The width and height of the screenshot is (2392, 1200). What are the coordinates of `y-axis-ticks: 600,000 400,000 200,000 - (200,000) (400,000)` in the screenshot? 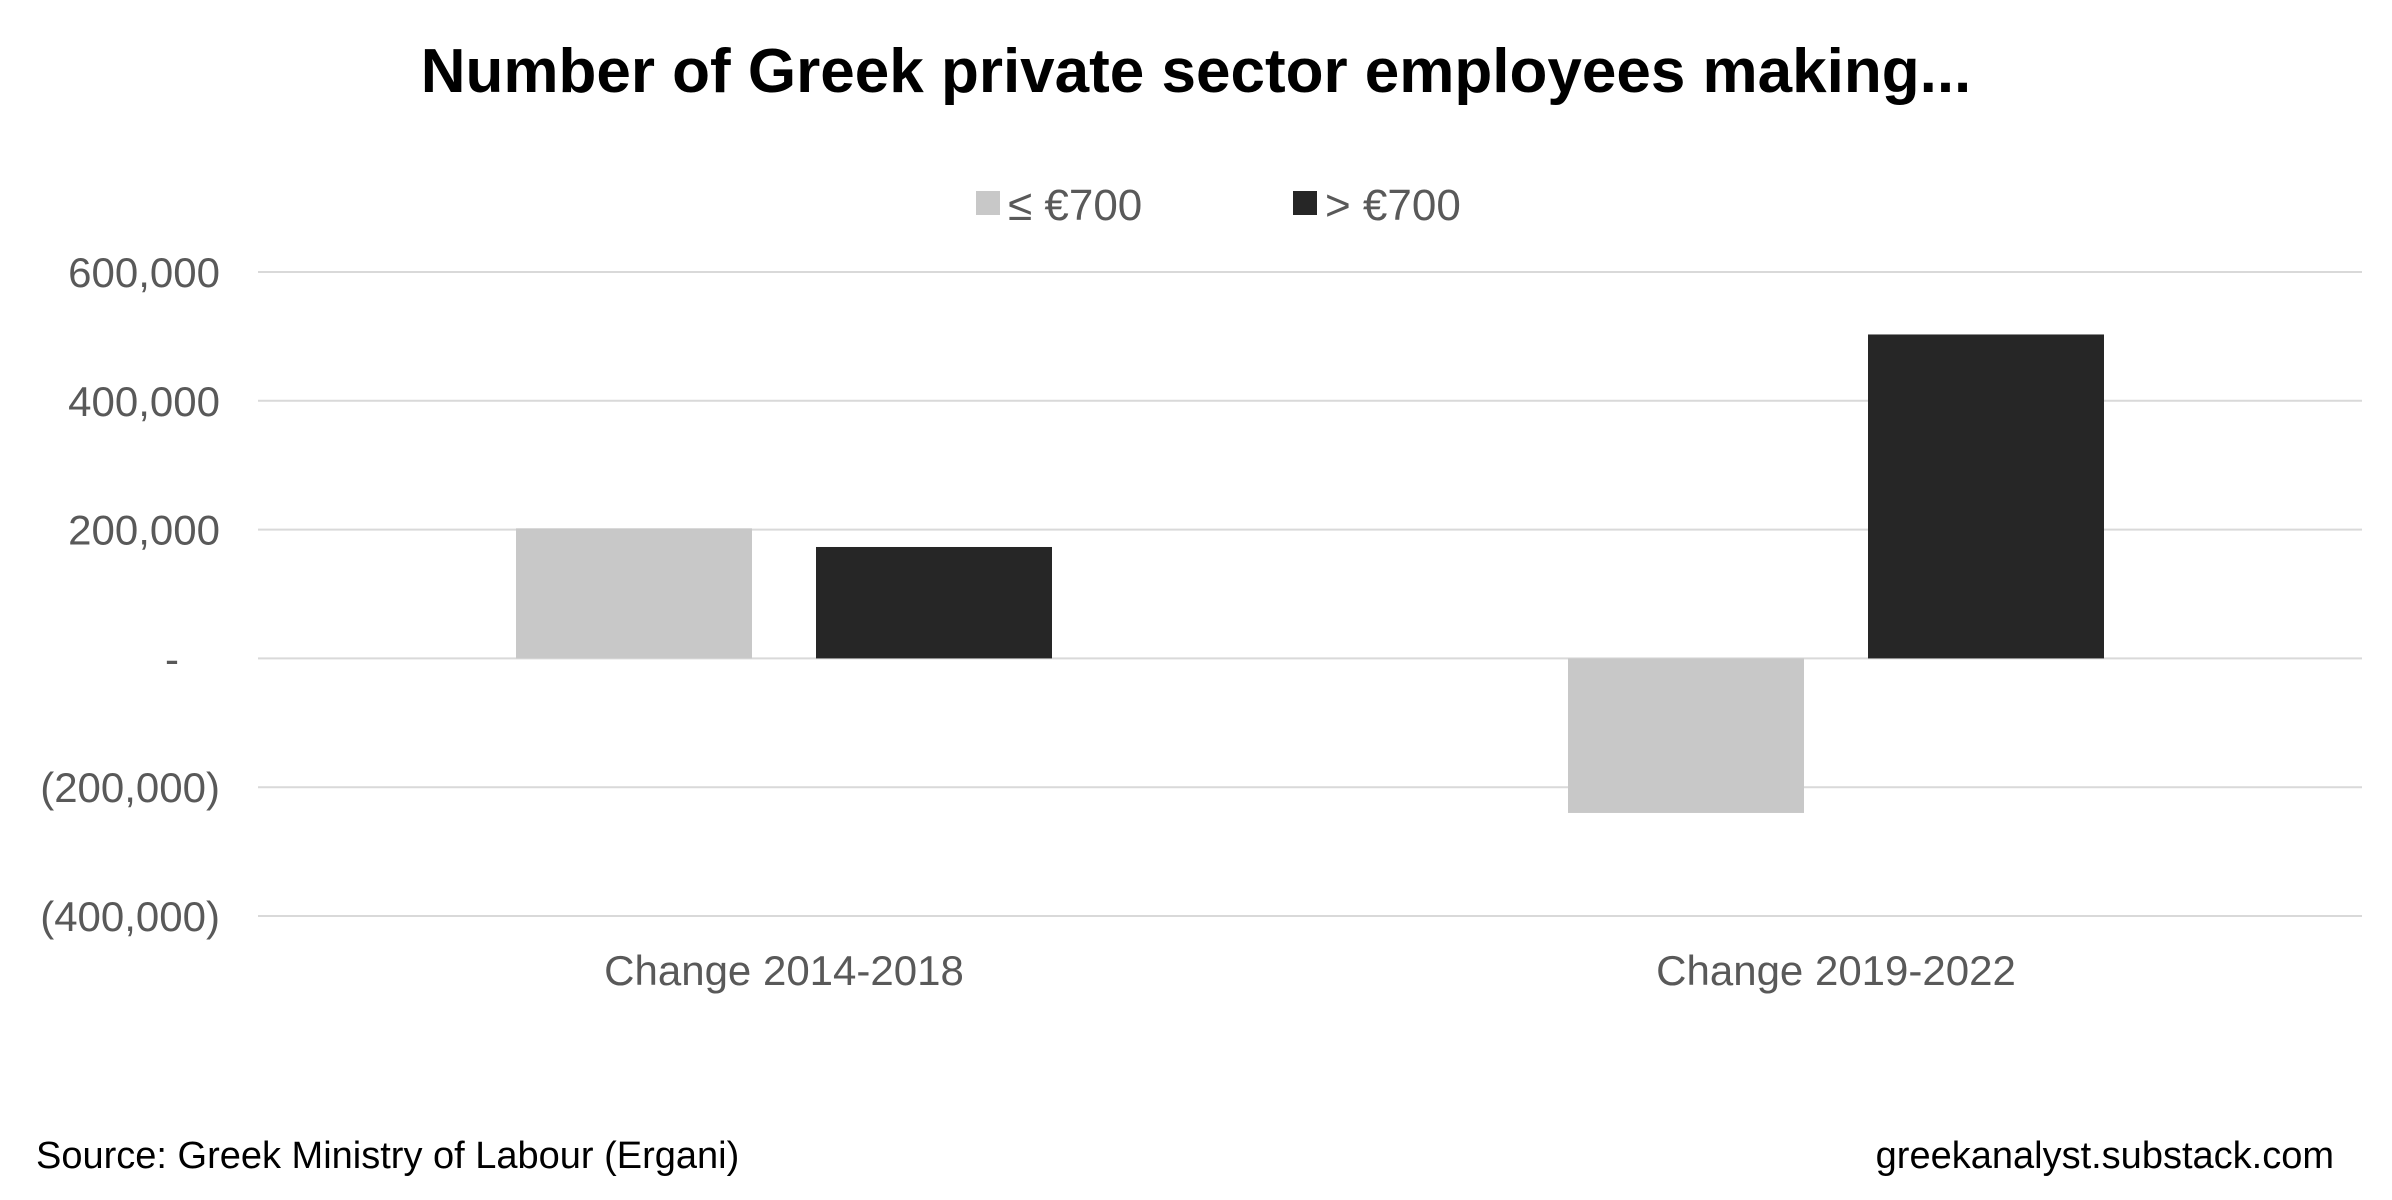 It's located at (130, 594).